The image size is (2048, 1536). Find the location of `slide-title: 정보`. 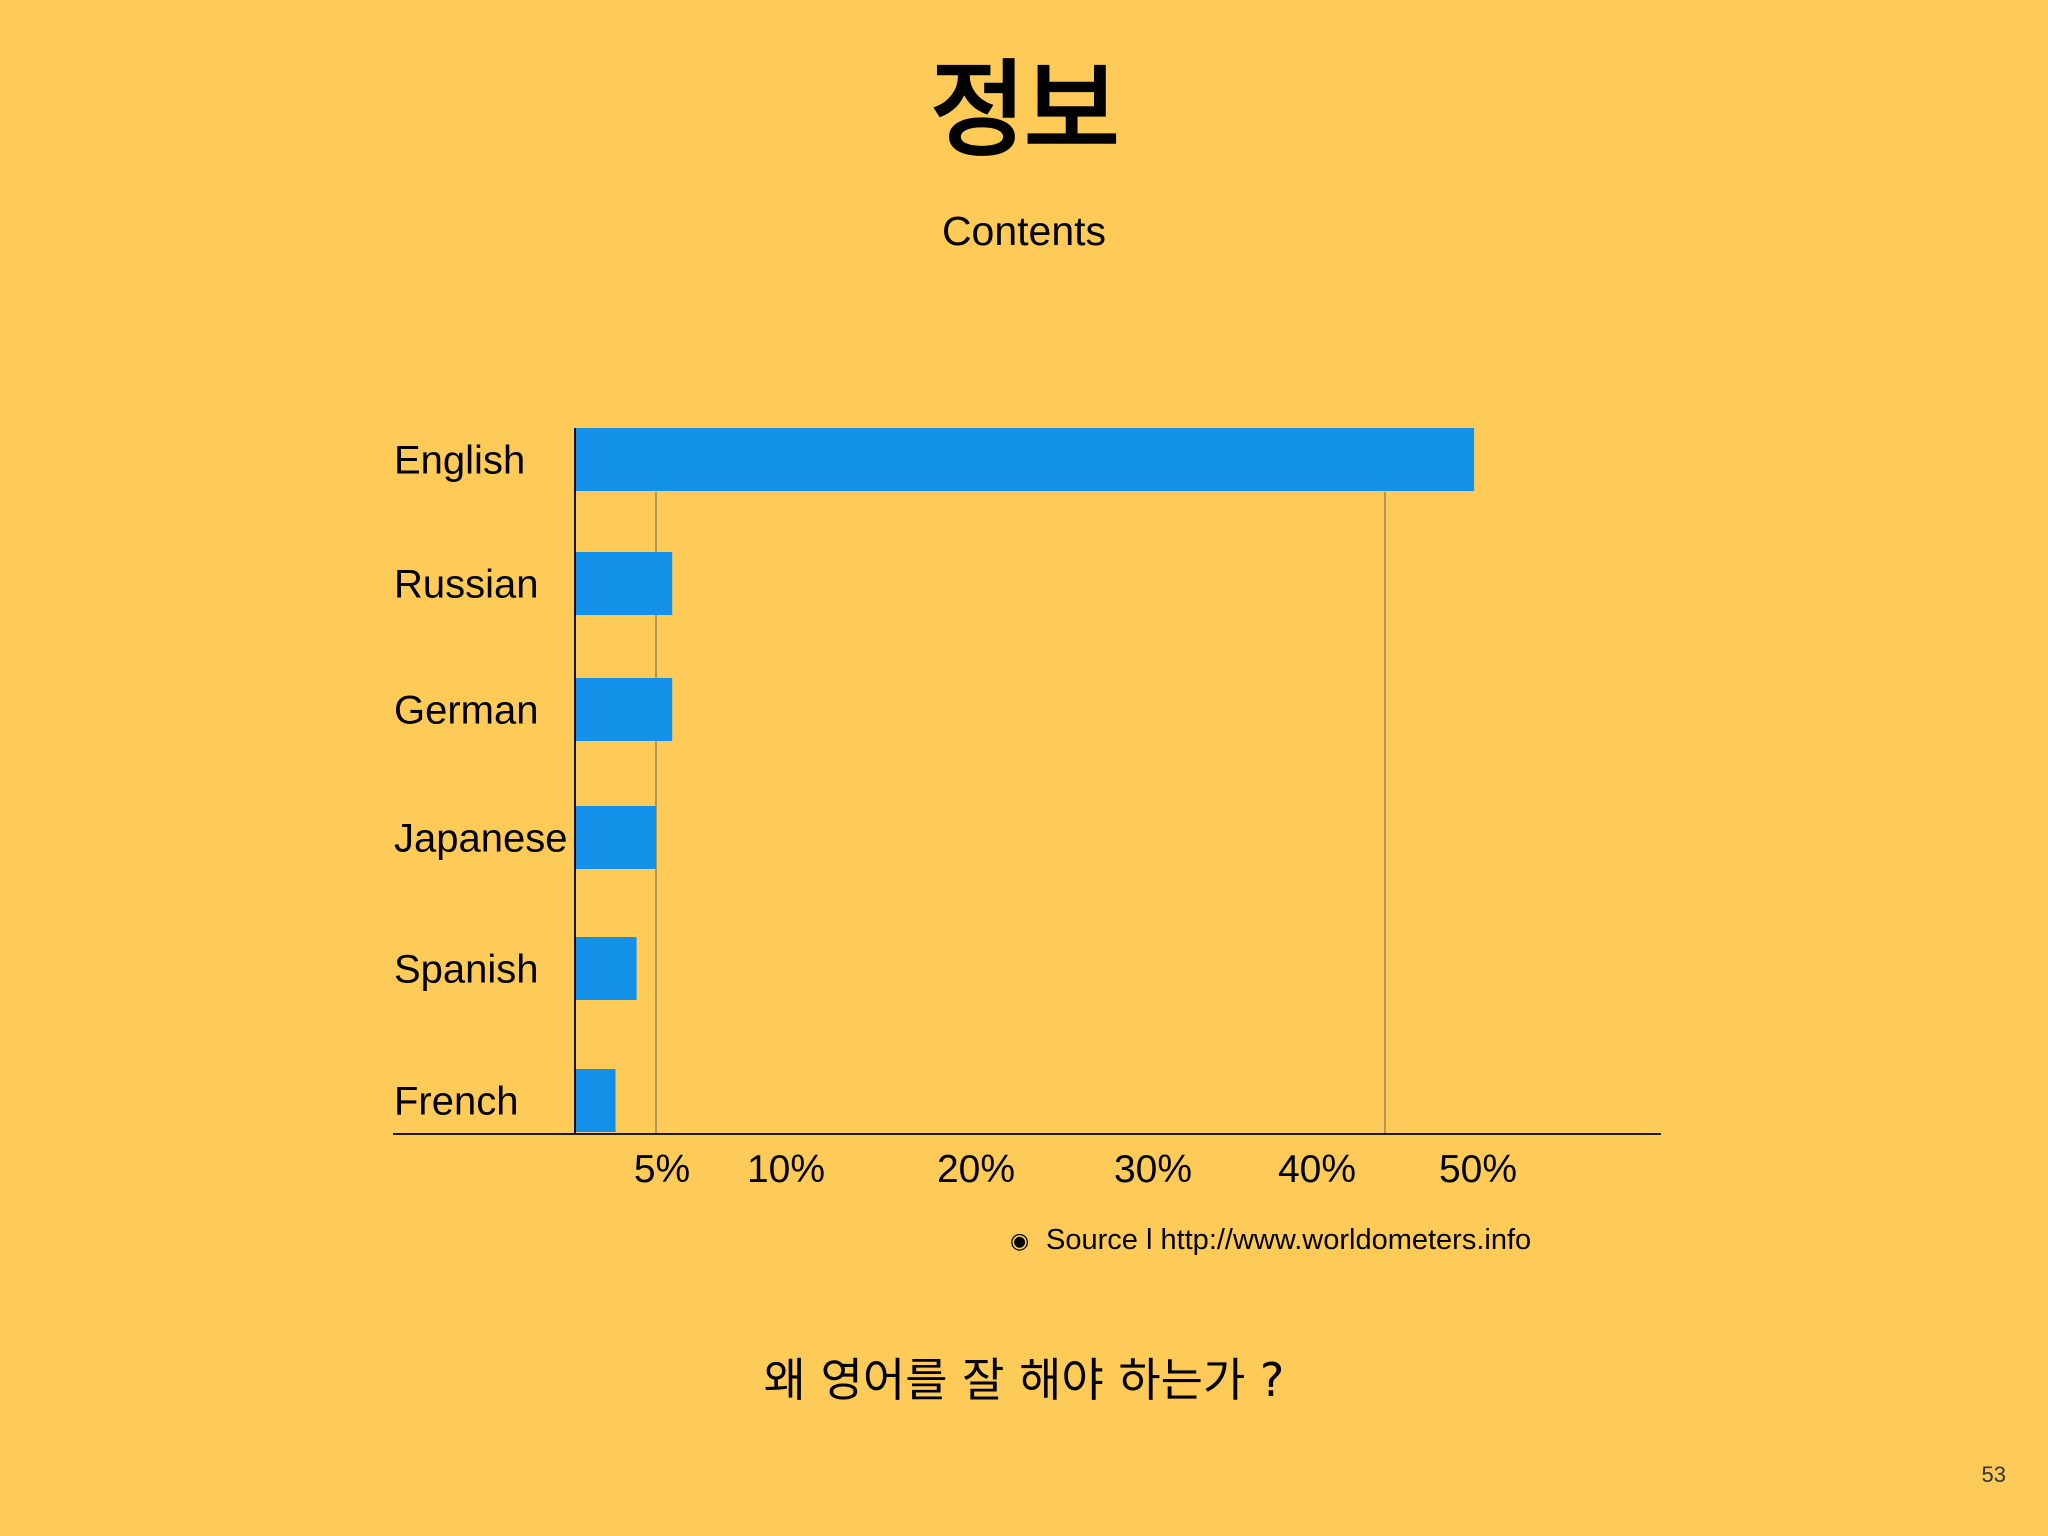

slide-title: 정보 is located at coordinates (1024, 110).